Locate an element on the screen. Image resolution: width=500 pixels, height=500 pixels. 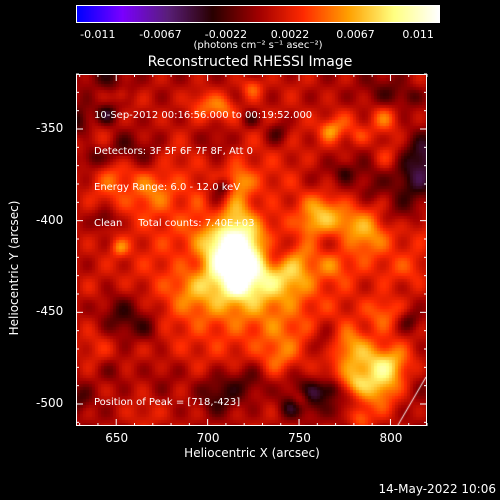
x-axis-label: Heliocentric X (arcsec) is located at coordinates (252, 453).